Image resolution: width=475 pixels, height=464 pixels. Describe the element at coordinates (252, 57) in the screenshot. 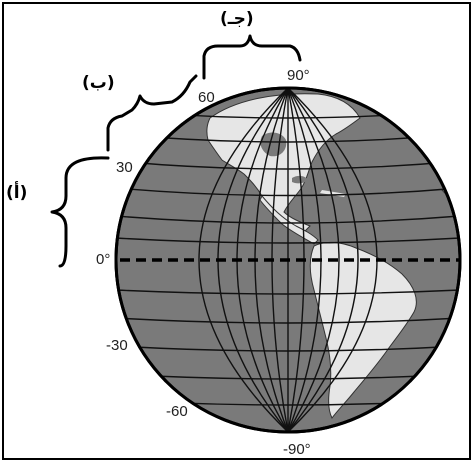

I see `bracket-c` at that location.